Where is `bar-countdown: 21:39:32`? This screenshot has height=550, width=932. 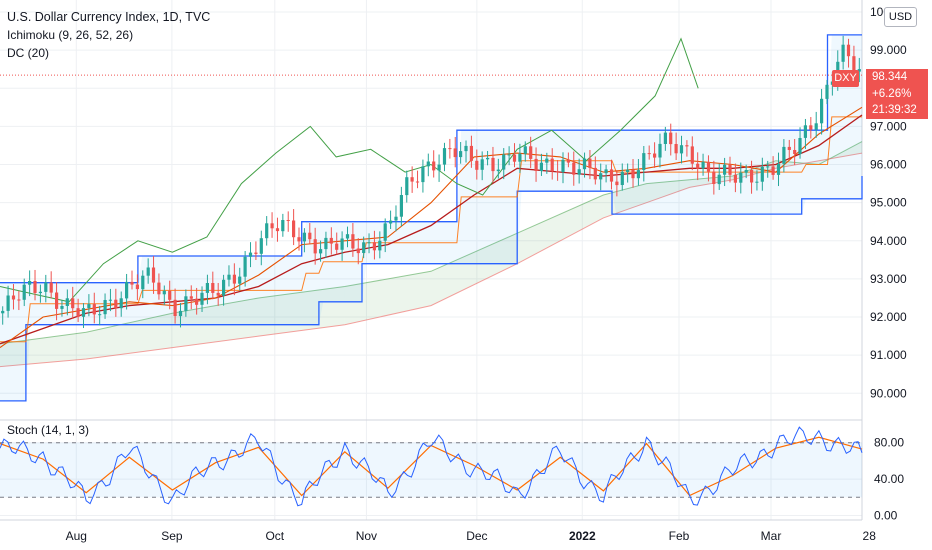 bar-countdown: 21:39:32 is located at coordinates (894, 110).